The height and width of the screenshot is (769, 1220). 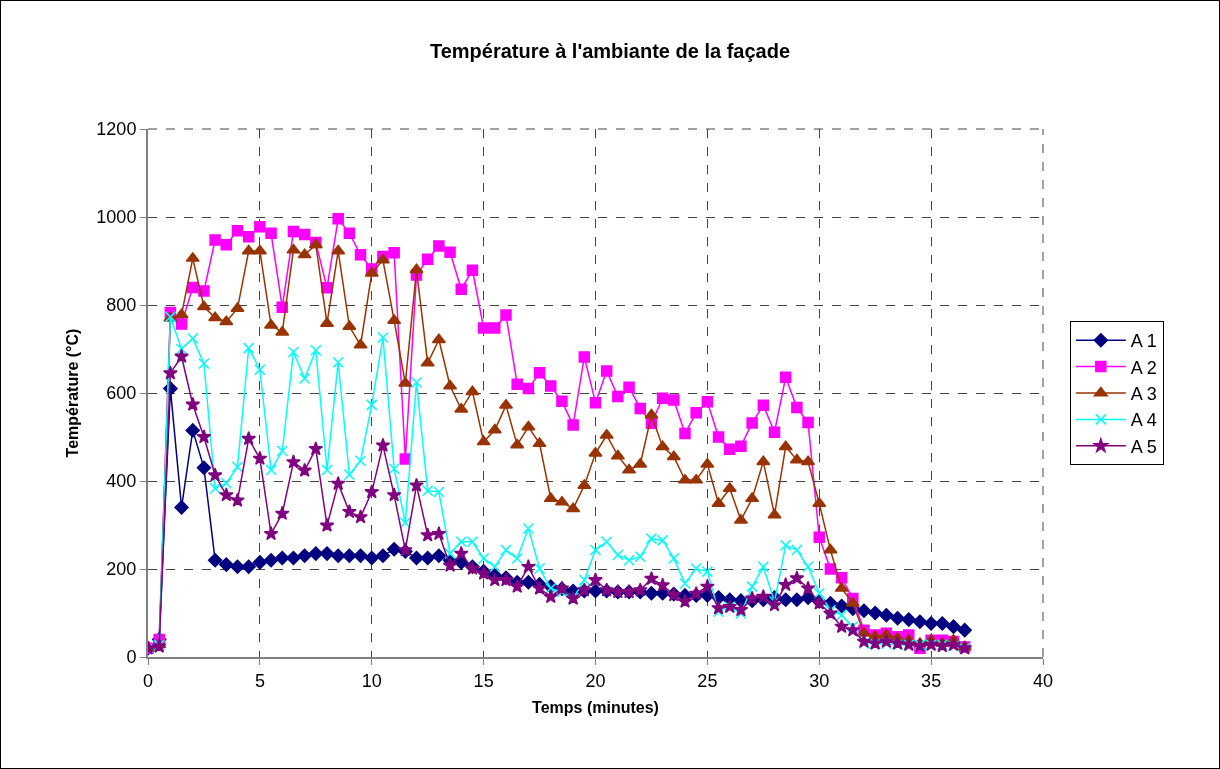 What do you see at coordinates (121, 393) in the screenshot?
I see `y-tick-label: 600` at bounding box center [121, 393].